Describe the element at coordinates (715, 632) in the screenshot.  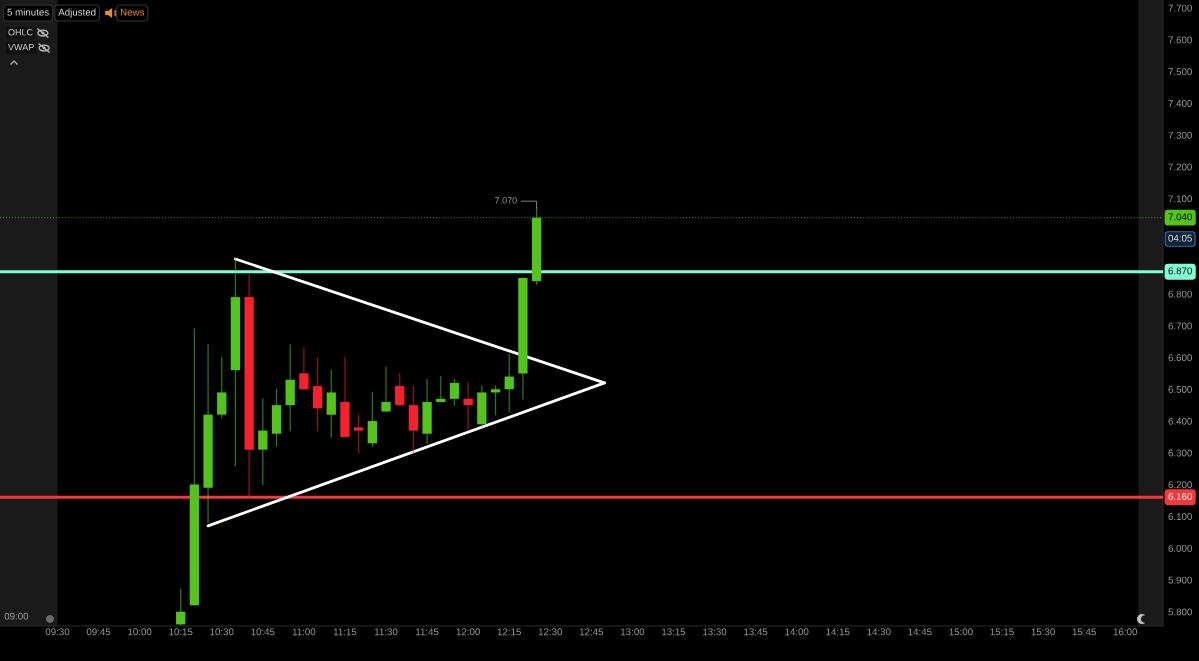
I see `x-tick-label: 13:30` at that location.